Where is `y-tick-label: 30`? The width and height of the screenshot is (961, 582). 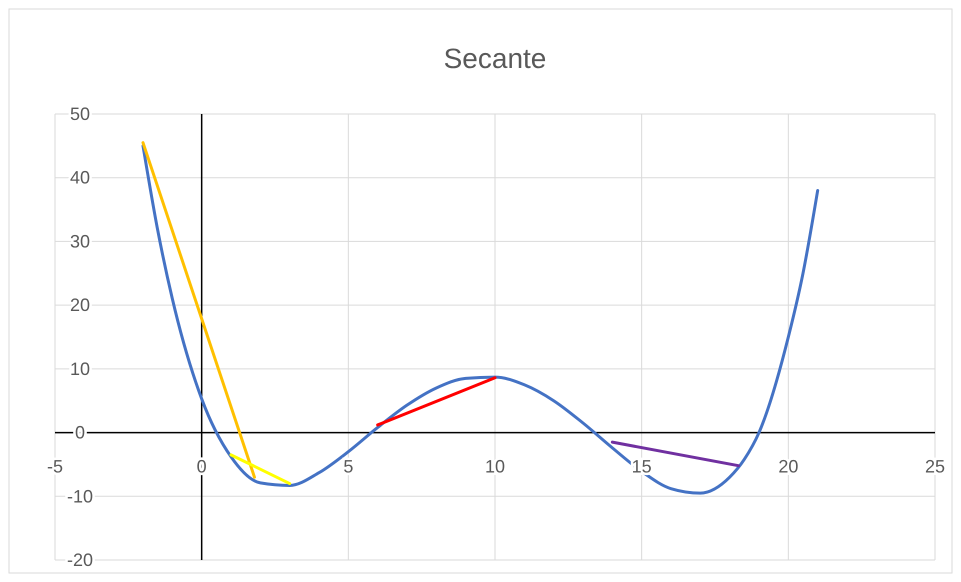 y-tick-label: 30 is located at coordinates (80, 241).